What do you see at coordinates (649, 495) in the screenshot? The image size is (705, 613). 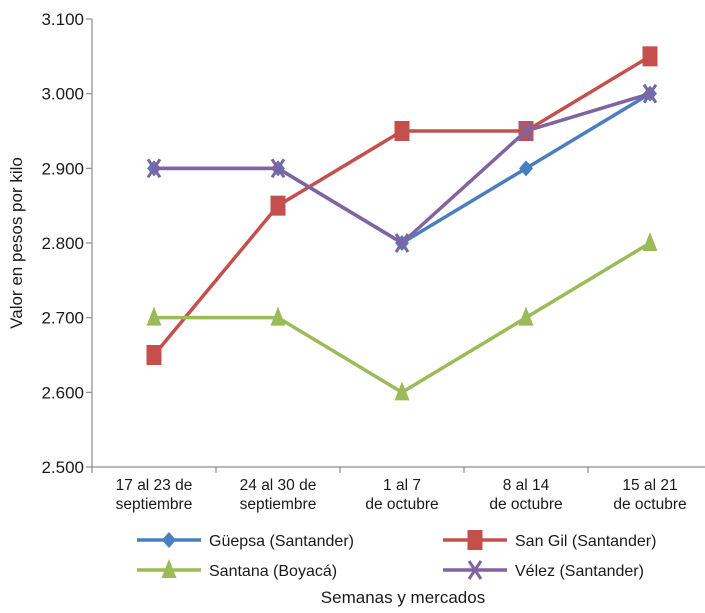 I see `x-tick-label: 15 al 21 de octubre` at bounding box center [649, 495].